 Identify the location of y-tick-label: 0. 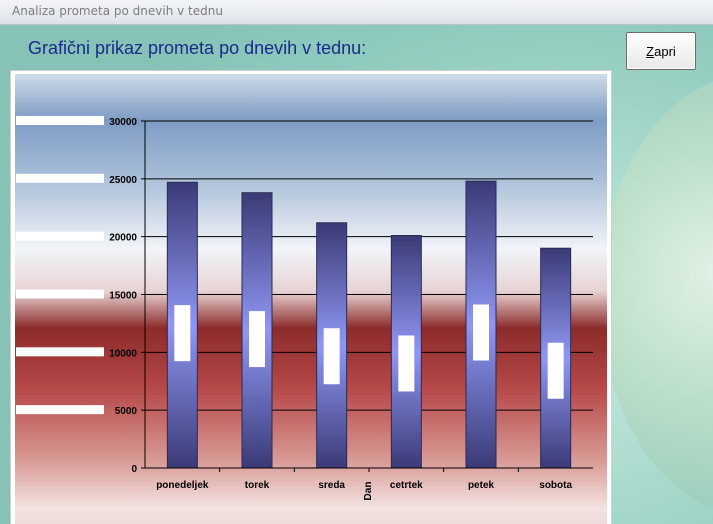
(134, 469).